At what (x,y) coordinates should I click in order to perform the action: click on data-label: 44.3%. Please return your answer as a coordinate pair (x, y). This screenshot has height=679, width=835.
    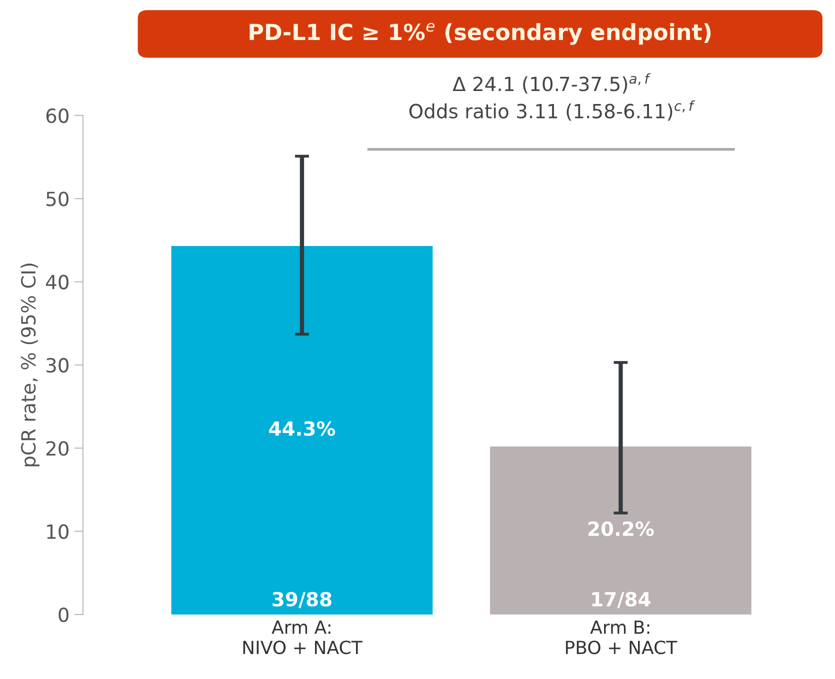
    Looking at the image, I should click on (302, 428).